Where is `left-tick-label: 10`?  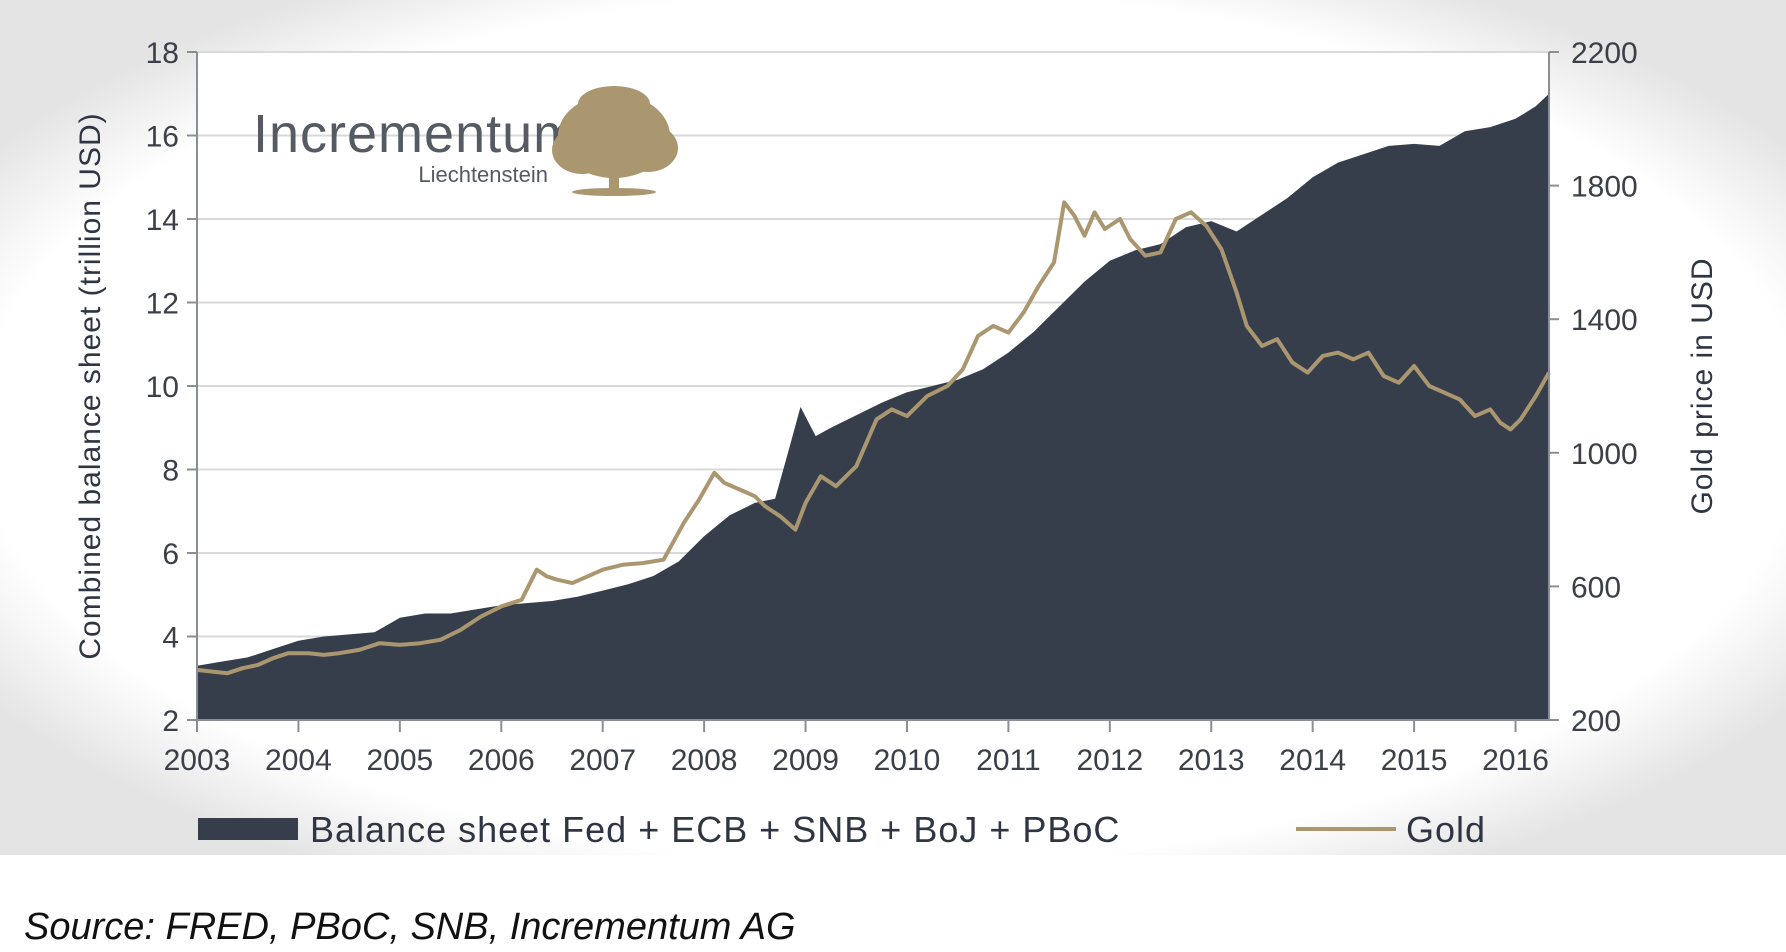 left-tick-label: 10 is located at coordinates (162, 387).